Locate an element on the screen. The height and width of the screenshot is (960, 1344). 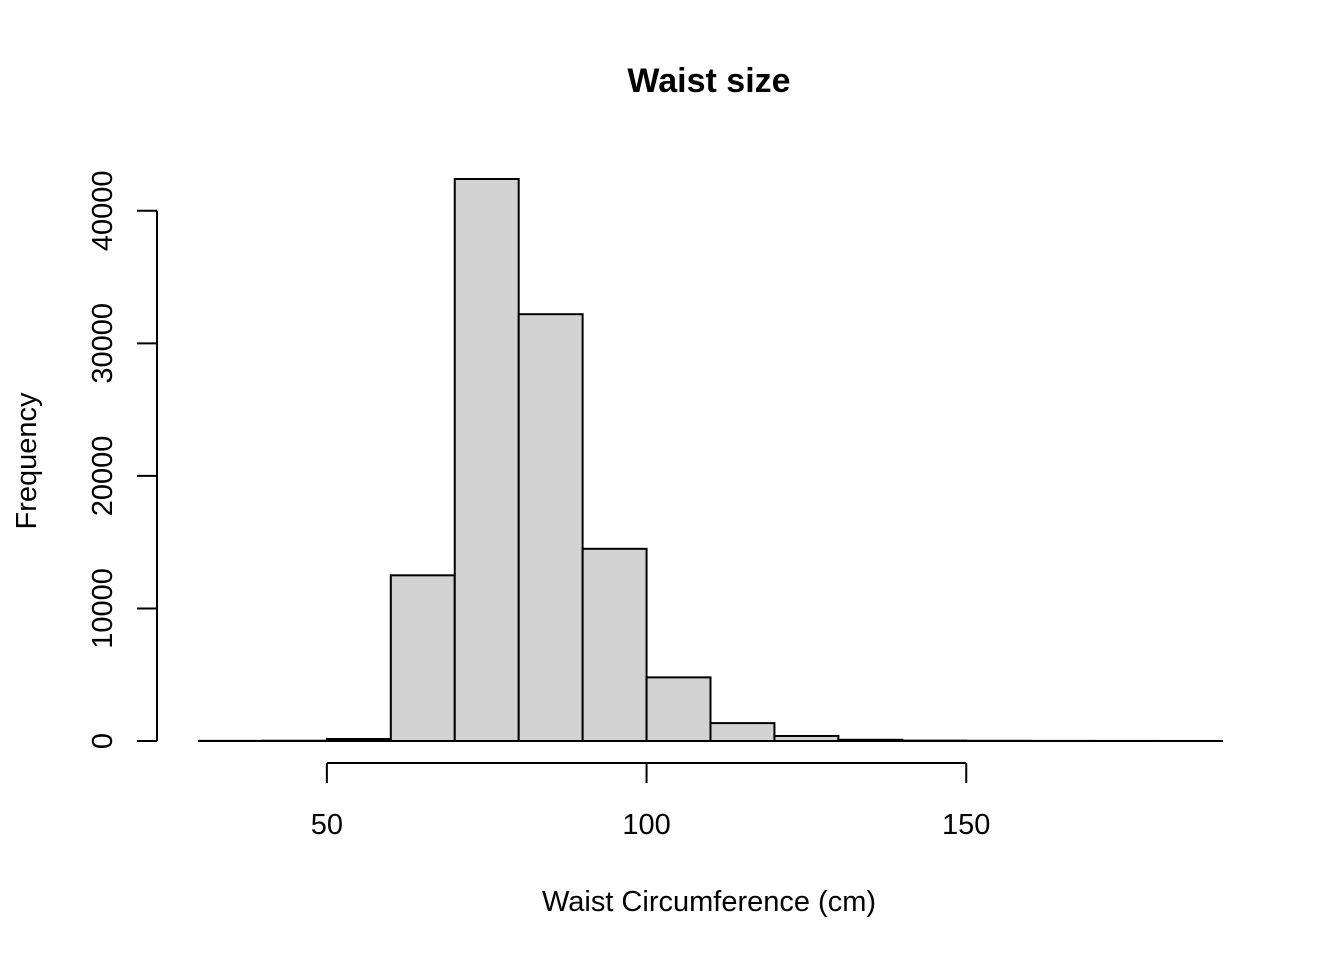
y-tick-label: 0 is located at coordinates (103, 741).